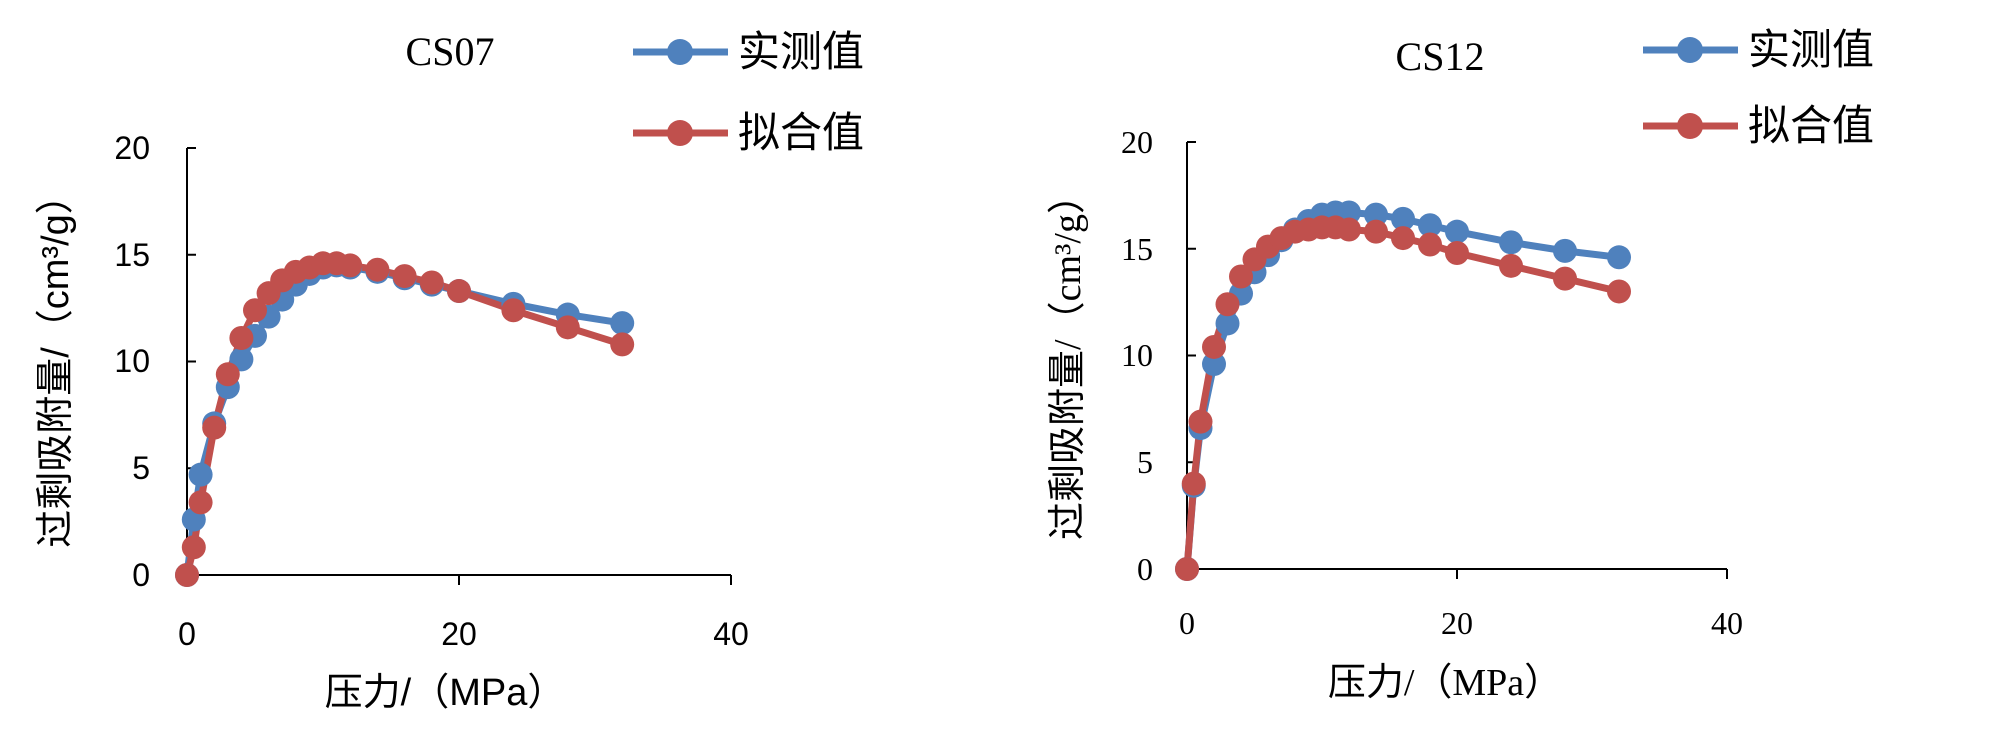 The height and width of the screenshot is (731, 2000). I want to click on chart-title: CS12, so click(1440, 56).